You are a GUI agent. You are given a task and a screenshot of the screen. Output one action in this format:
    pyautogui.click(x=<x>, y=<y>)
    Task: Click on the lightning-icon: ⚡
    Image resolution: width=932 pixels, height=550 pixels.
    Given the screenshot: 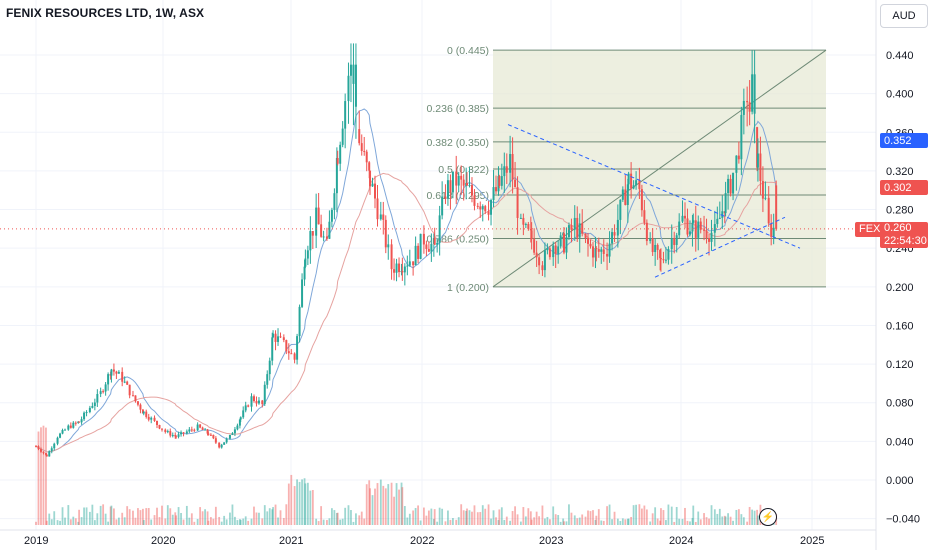 What is the action you would take?
    pyautogui.click(x=768, y=517)
    